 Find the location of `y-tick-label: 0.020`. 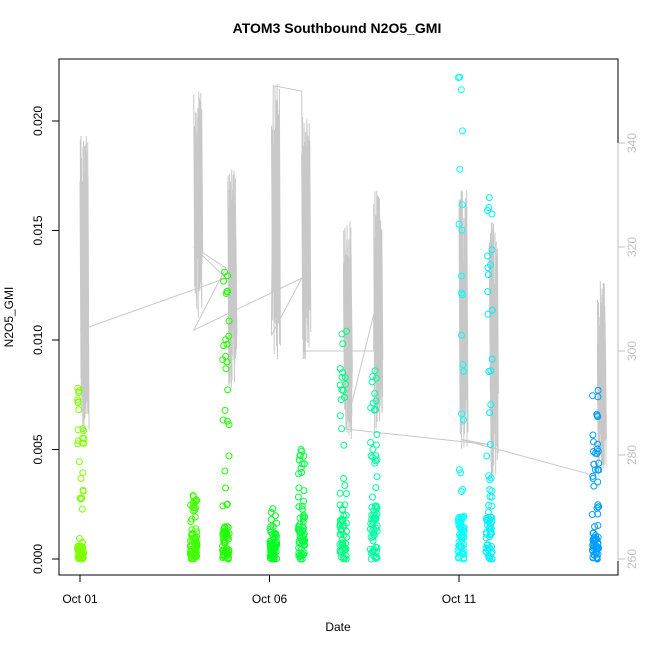

y-tick-label: 0.020 is located at coordinates (38, 121).